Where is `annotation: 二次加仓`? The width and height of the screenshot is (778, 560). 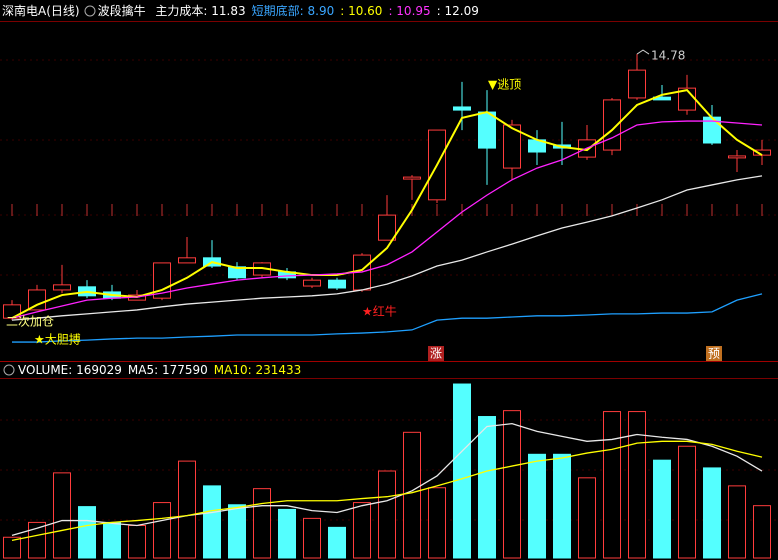 annotation: 二次加仓 is located at coordinates (30, 322).